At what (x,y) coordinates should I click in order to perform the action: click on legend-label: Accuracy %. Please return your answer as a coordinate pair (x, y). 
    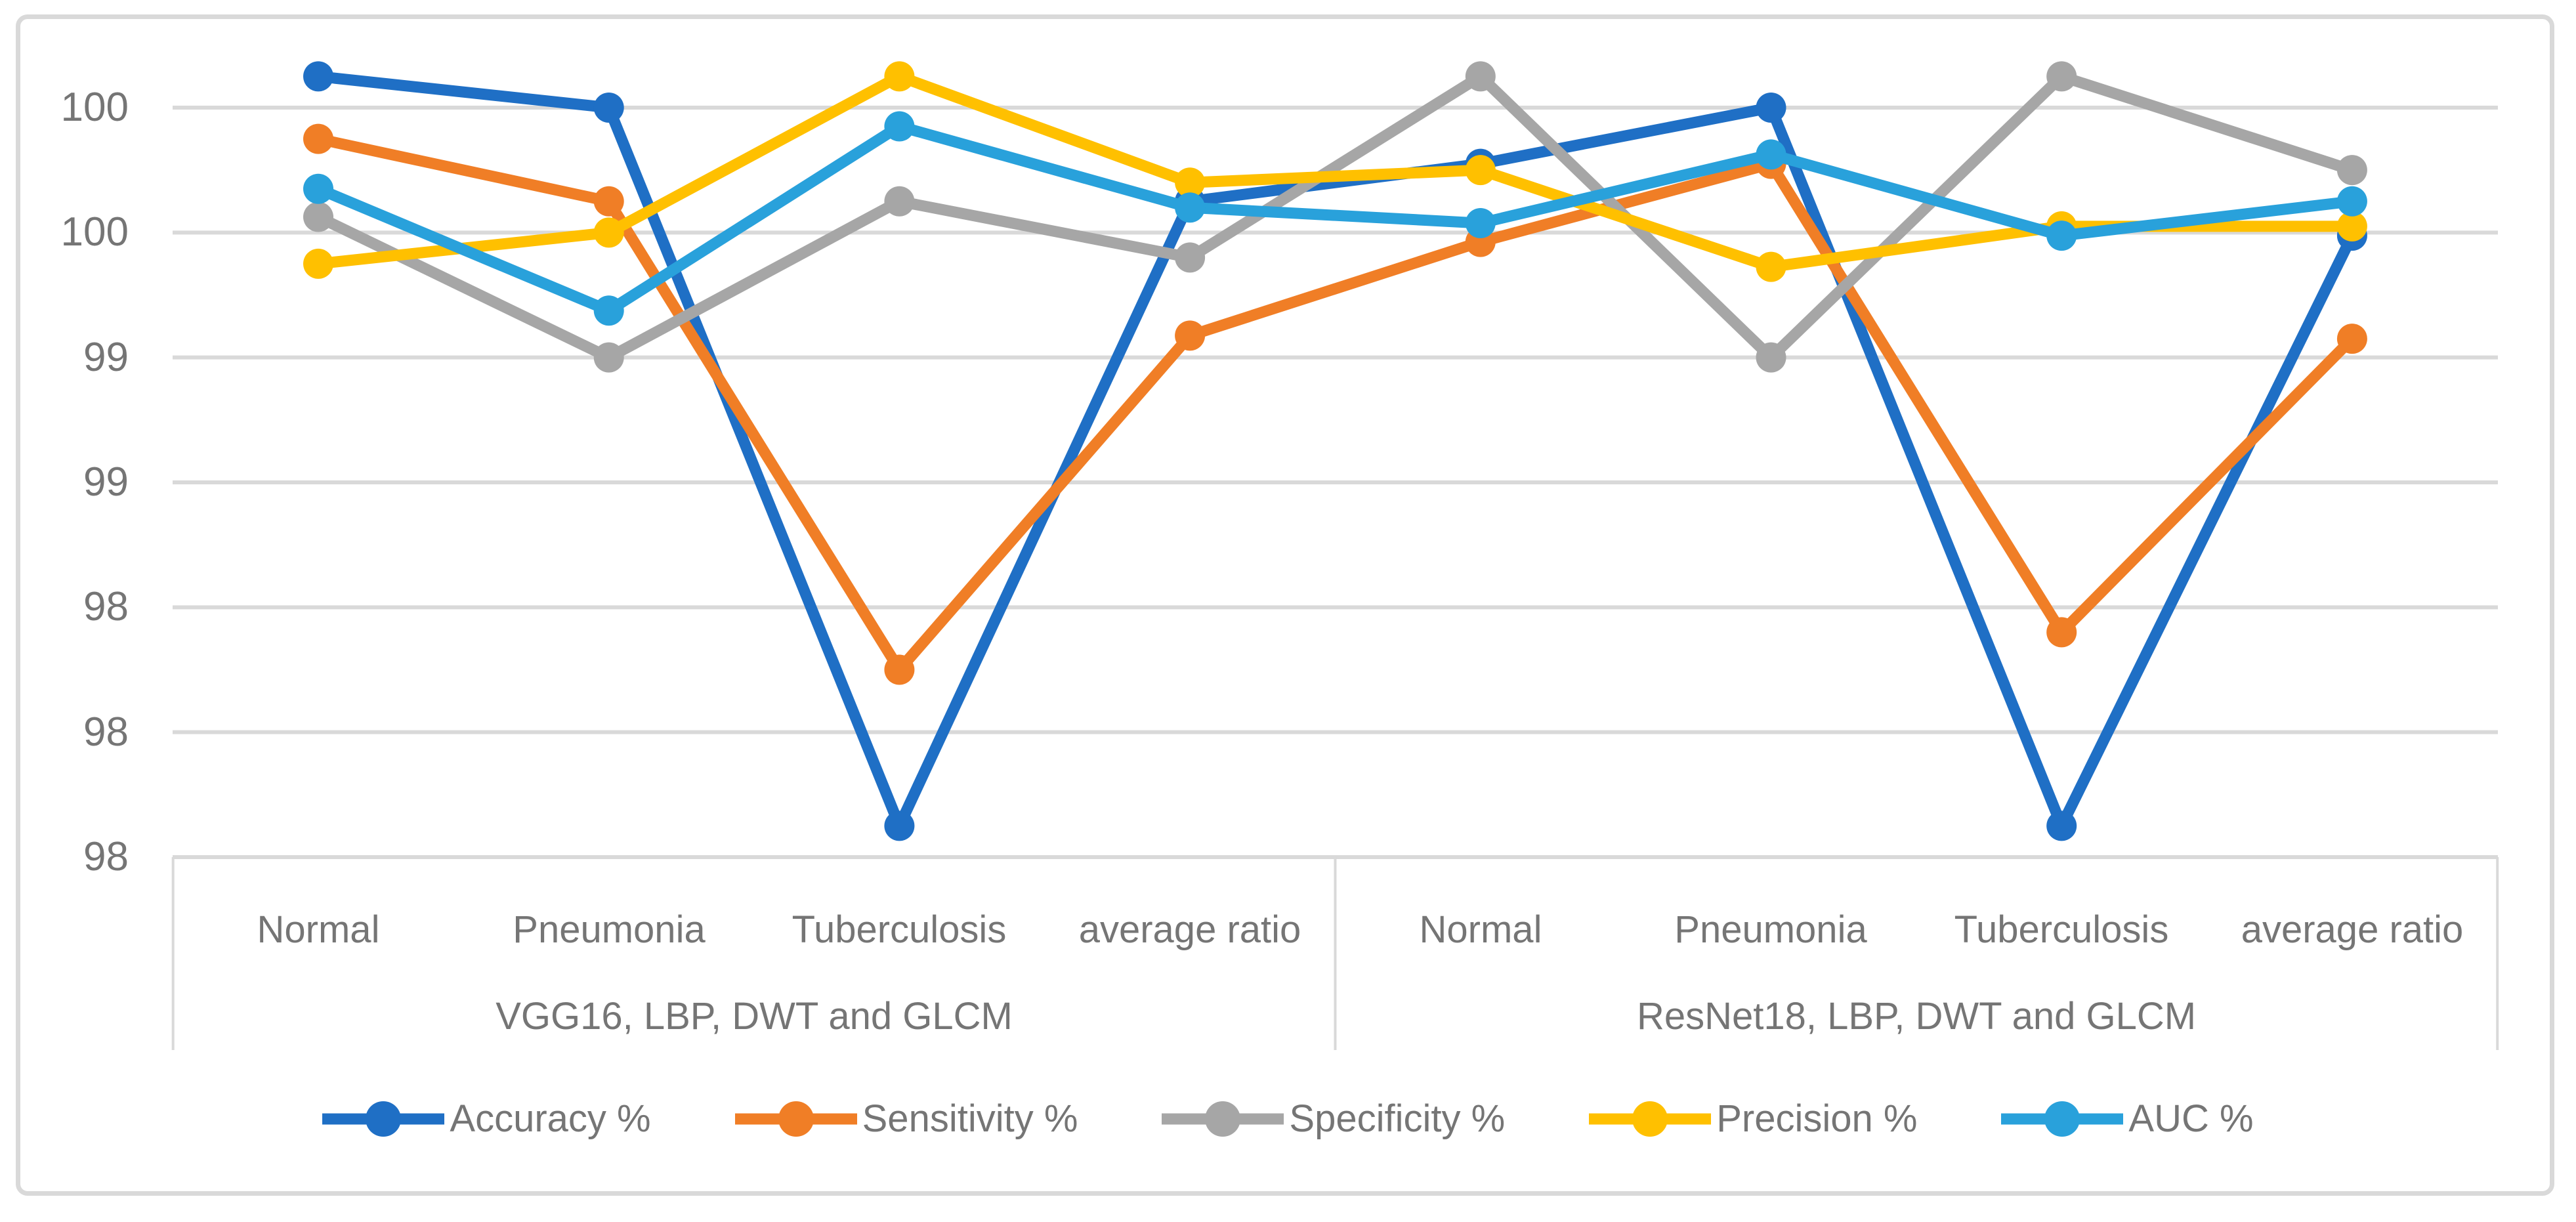
    Looking at the image, I should click on (550, 1118).